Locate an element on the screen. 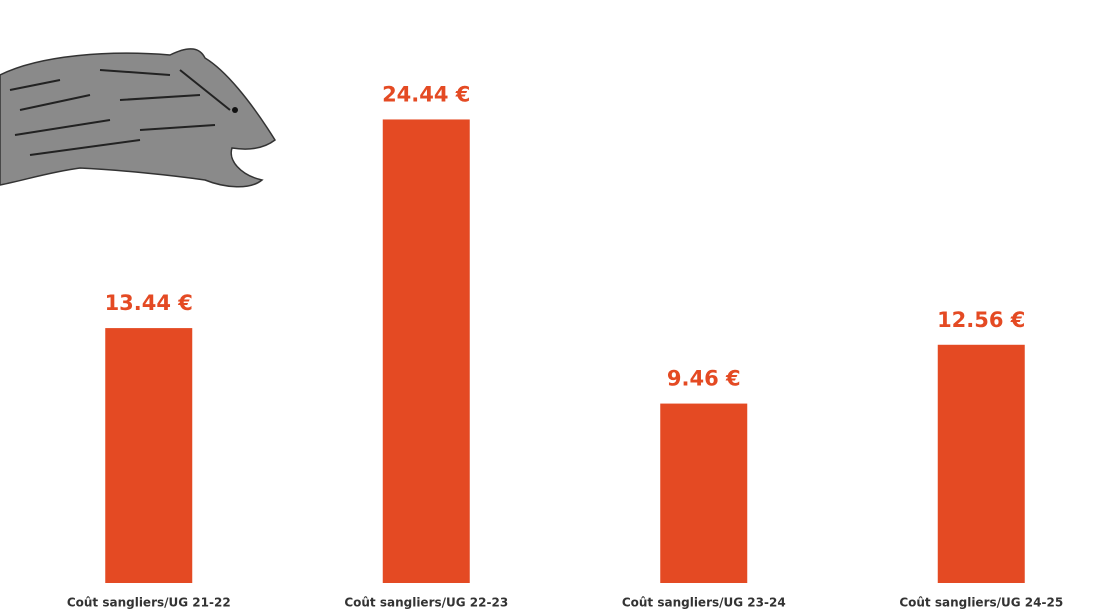 The height and width of the screenshot is (612, 1110). value-label: 13.44 € is located at coordinates (149, 303).